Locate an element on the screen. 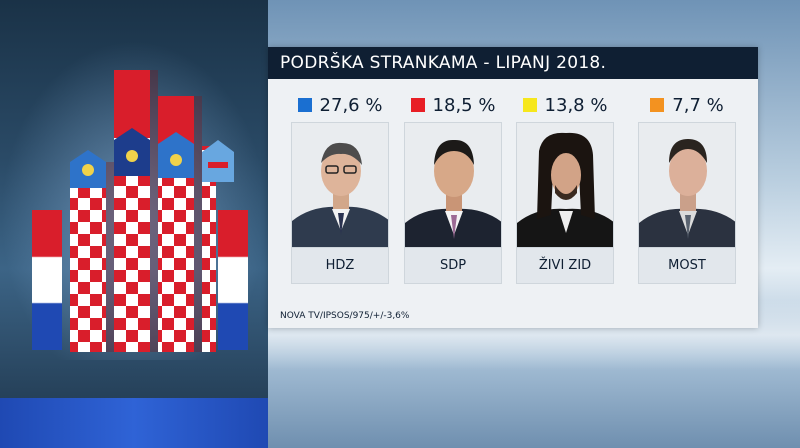 Image resolution: width=800 pixels, height=448 pixels. party-name: ŽIVI ZID is located at coordinates (565, 266).